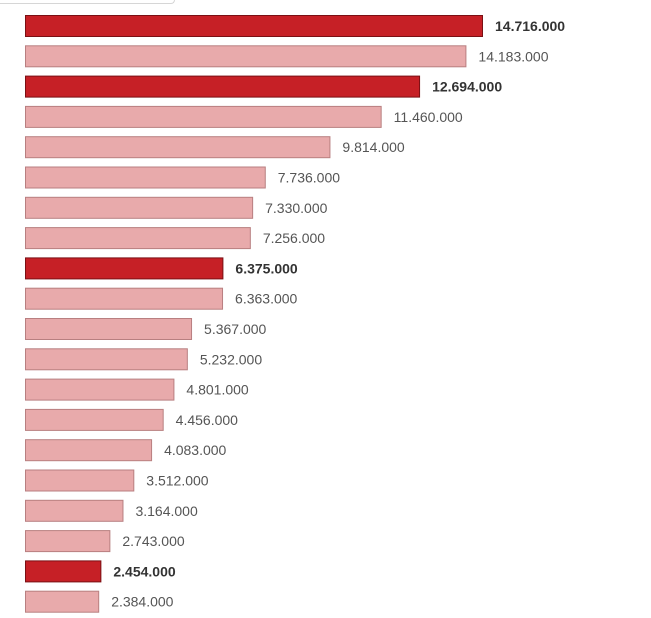 The image size is (651, 618). I want to click on bar-value-label: 4.801.000, so click(217, 390).